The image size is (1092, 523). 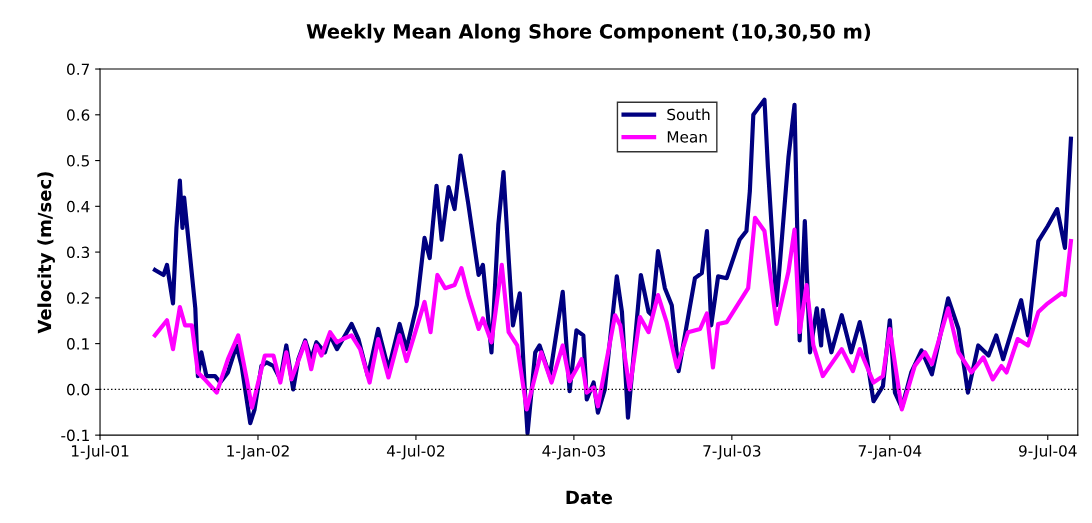 I want to click on x-tick-label: 1-Jan-02, so click(x=258, y=452).